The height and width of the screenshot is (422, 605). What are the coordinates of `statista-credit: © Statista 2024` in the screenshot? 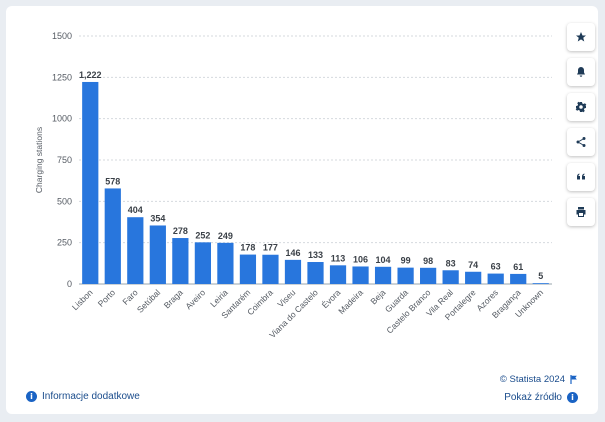 It's located at (539, 379).